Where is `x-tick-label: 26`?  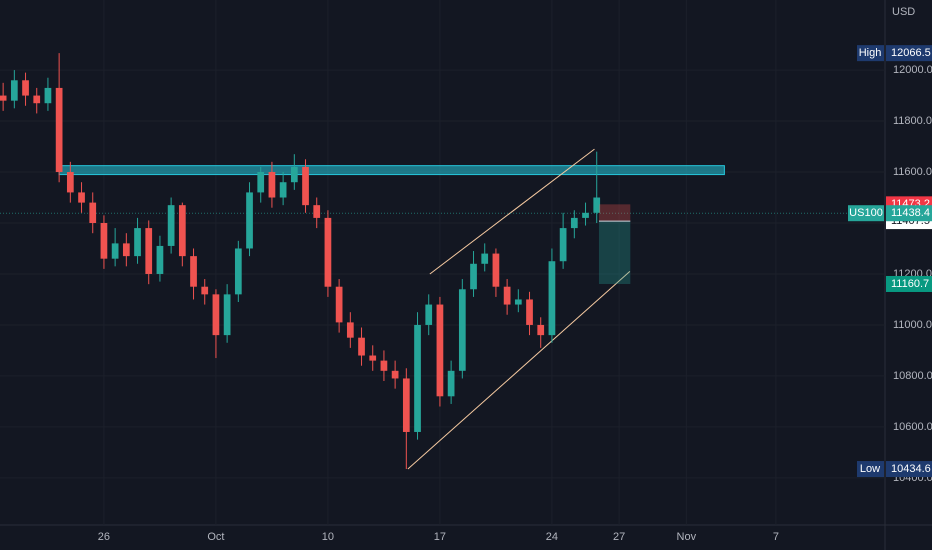
x-tick-label: 26 is located at coordinates (104, 537).